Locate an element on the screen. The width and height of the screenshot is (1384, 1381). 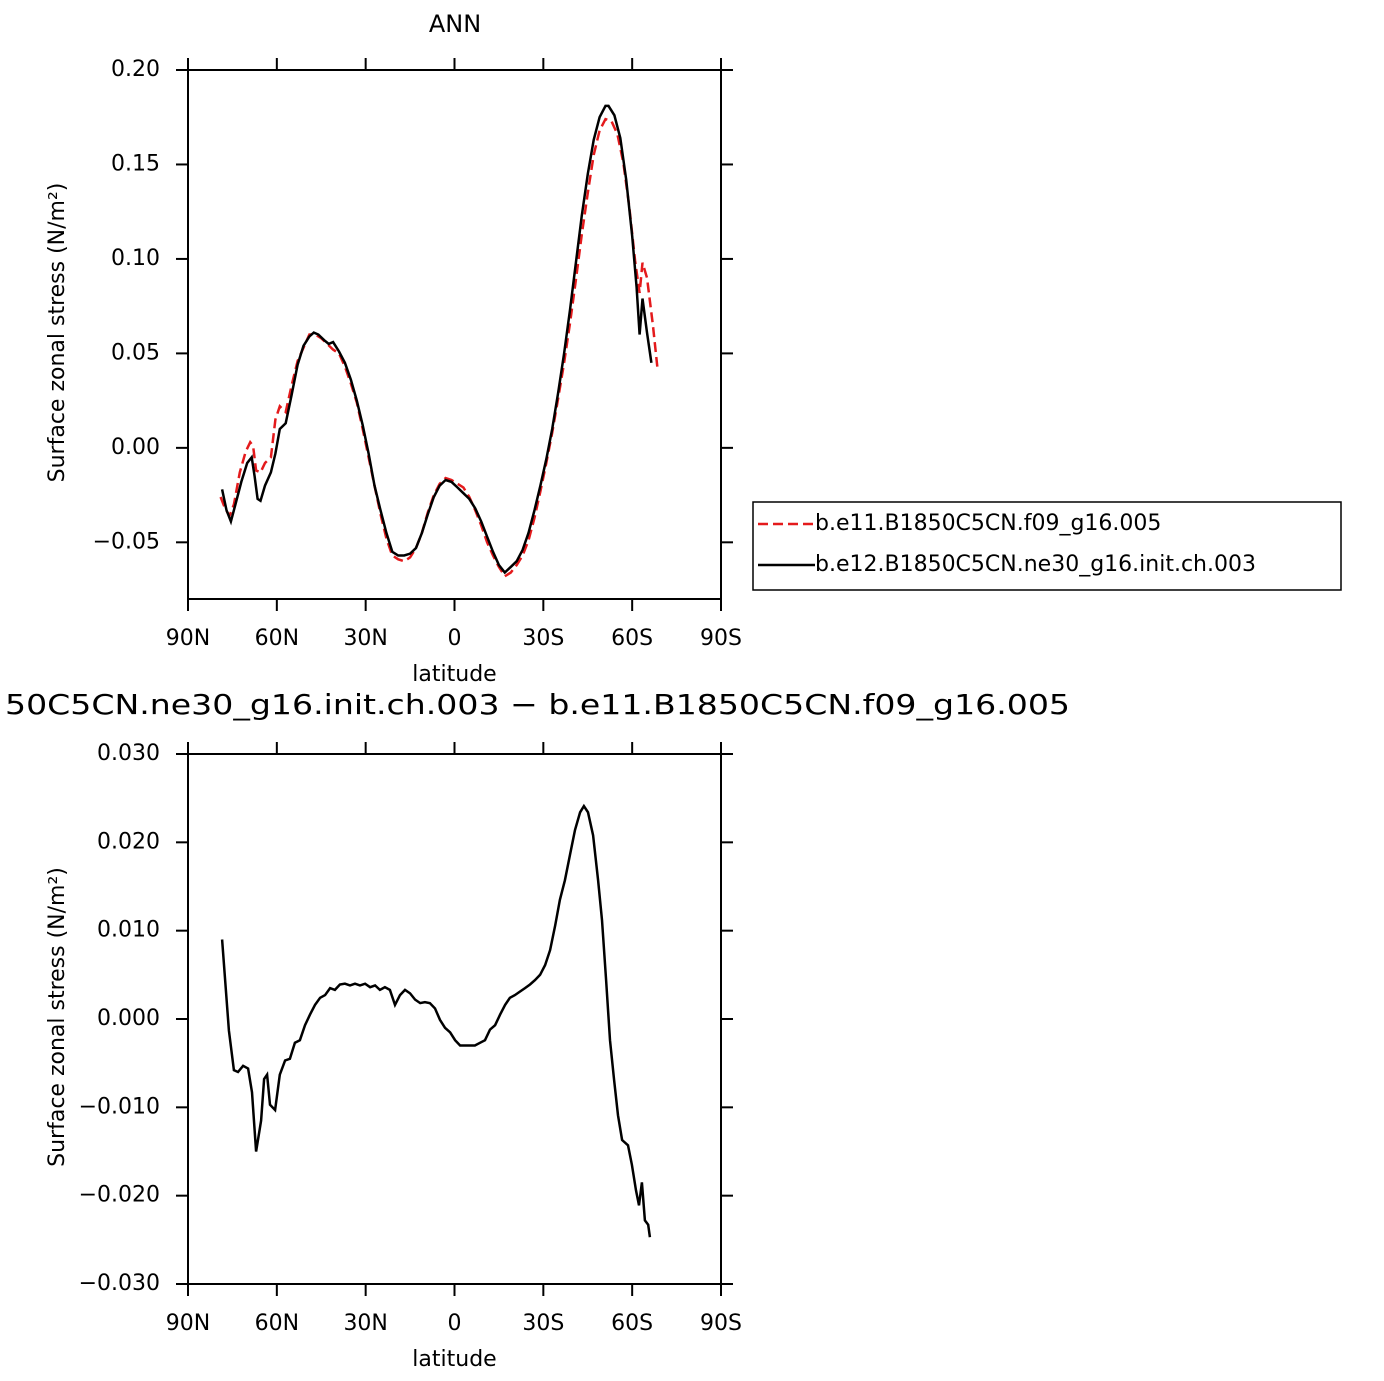
y-tick-label: −0.05 is located at coordinates (126, 541).